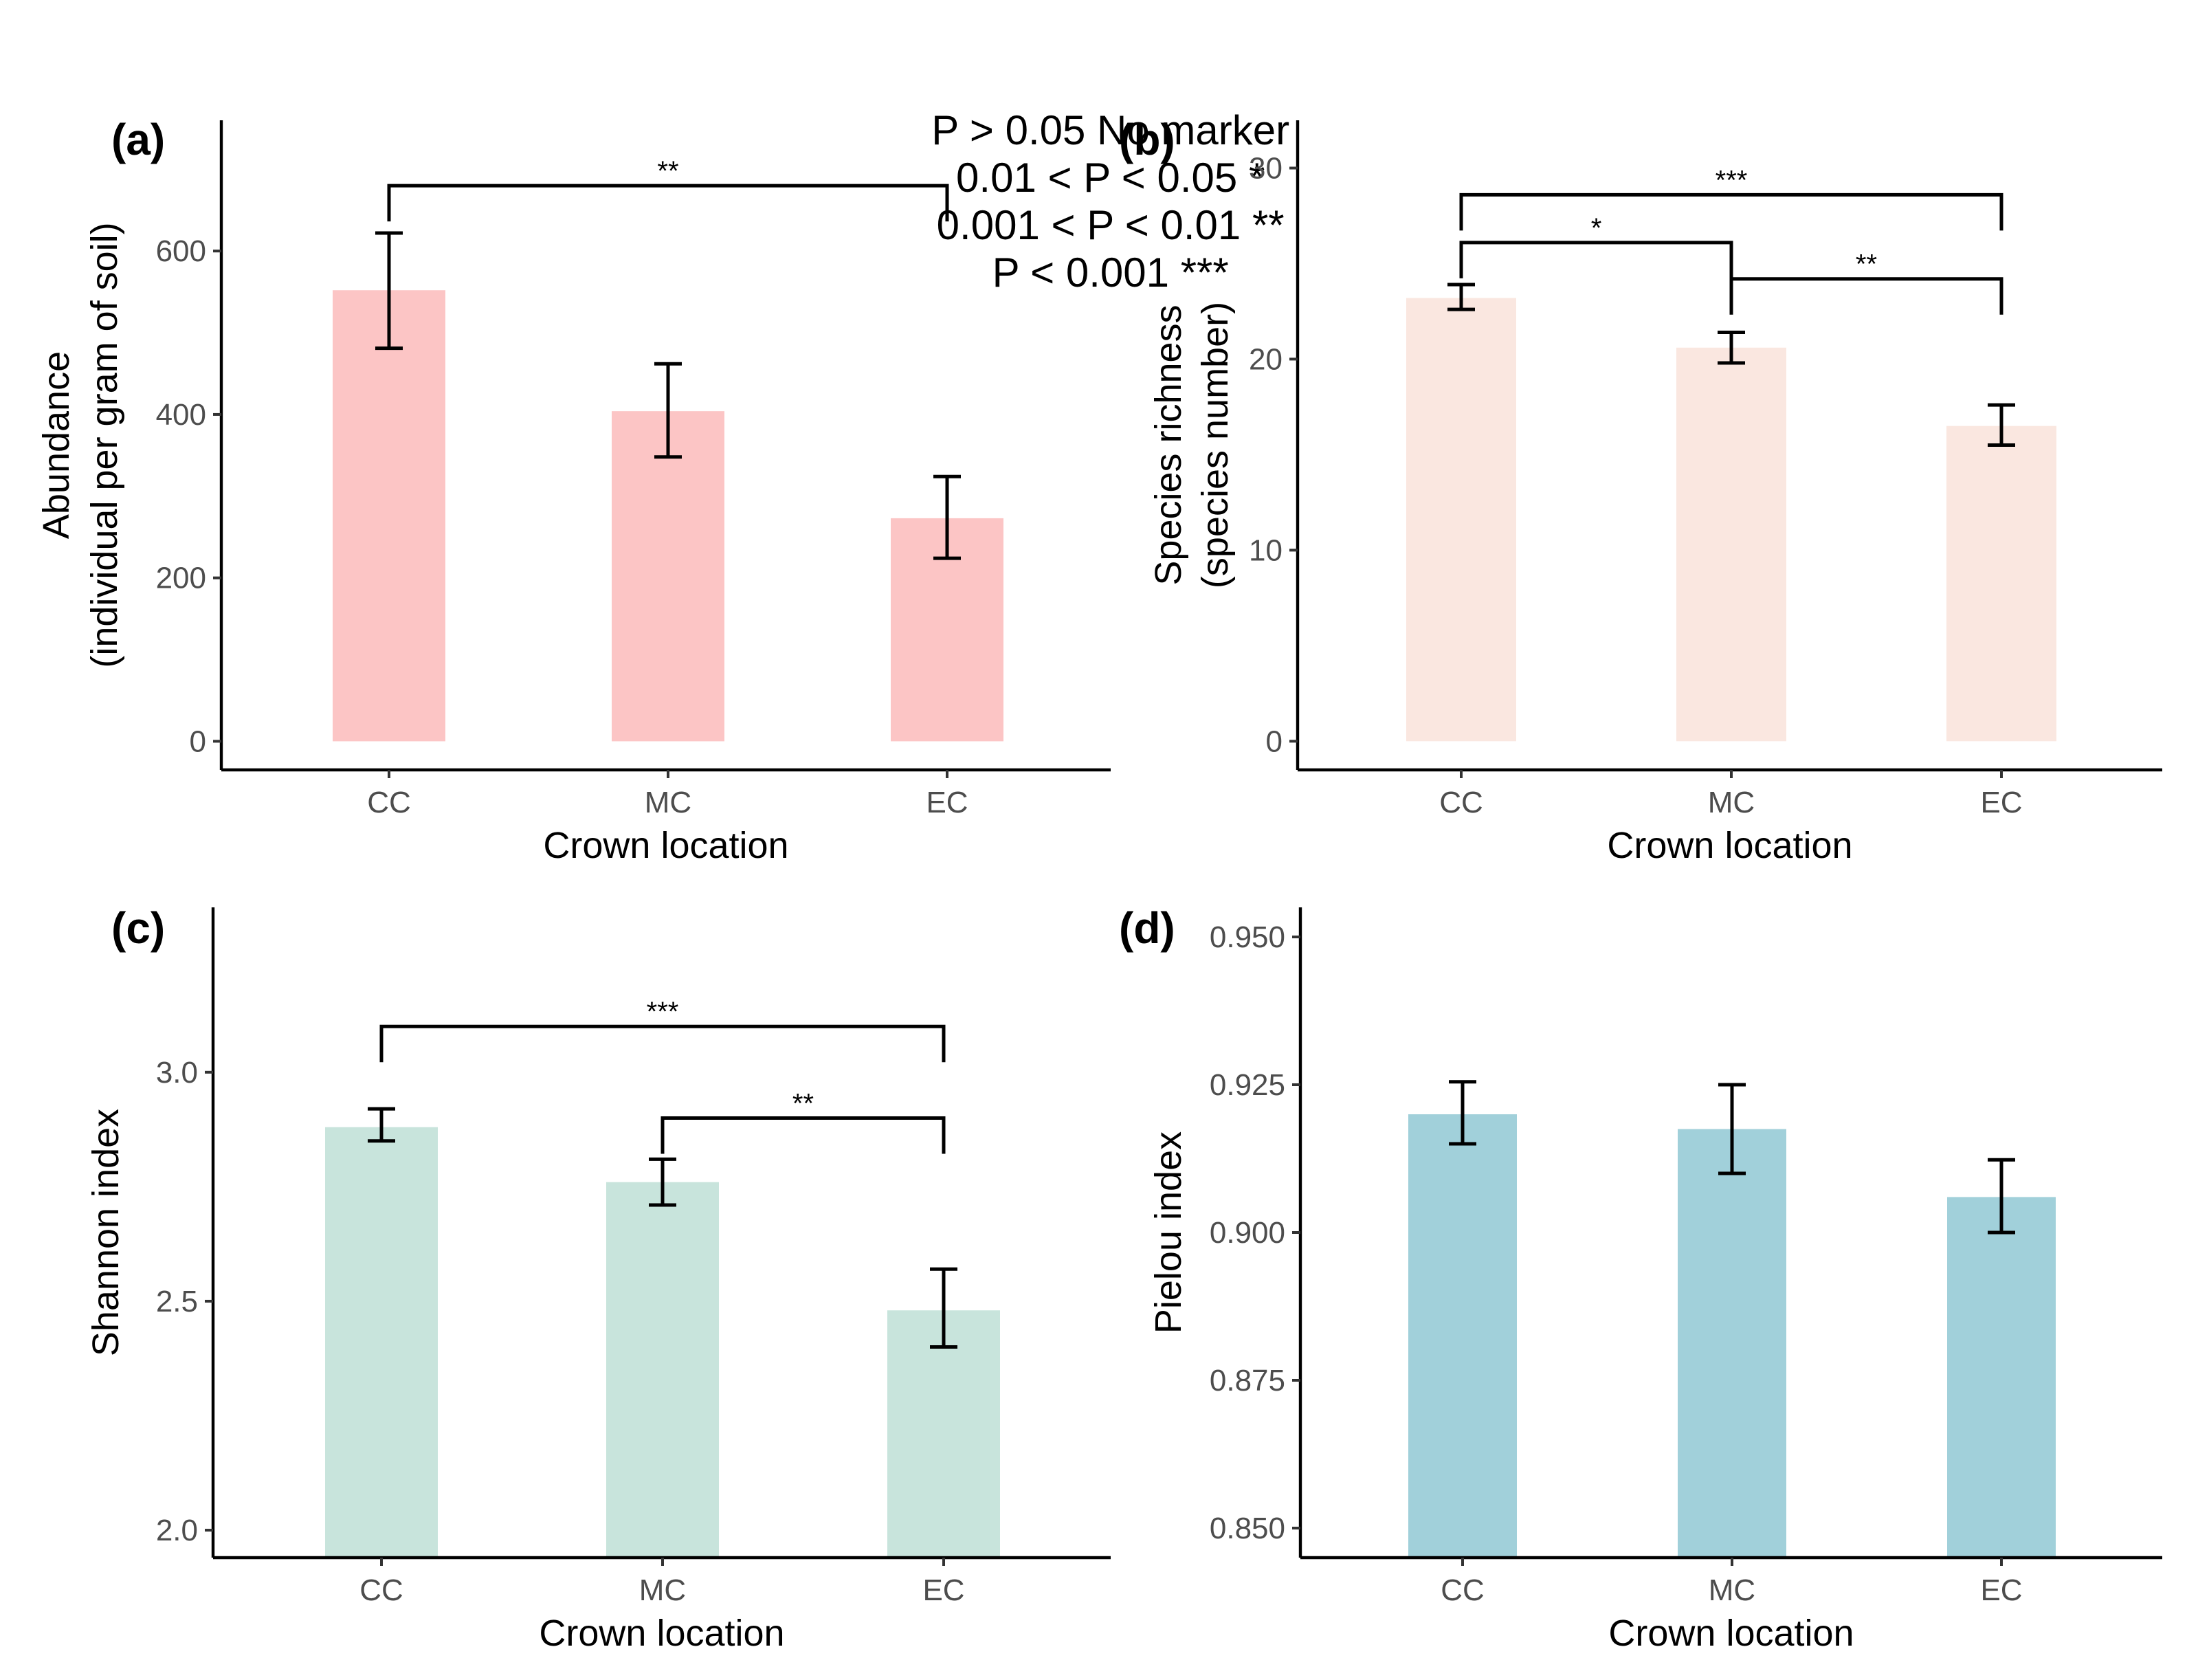 The height and width of the screenshot is (1680, 2198). Describe the element at coordinates (1147, 139) in the screenshot. I see `panel-tag: (b)` at that location.